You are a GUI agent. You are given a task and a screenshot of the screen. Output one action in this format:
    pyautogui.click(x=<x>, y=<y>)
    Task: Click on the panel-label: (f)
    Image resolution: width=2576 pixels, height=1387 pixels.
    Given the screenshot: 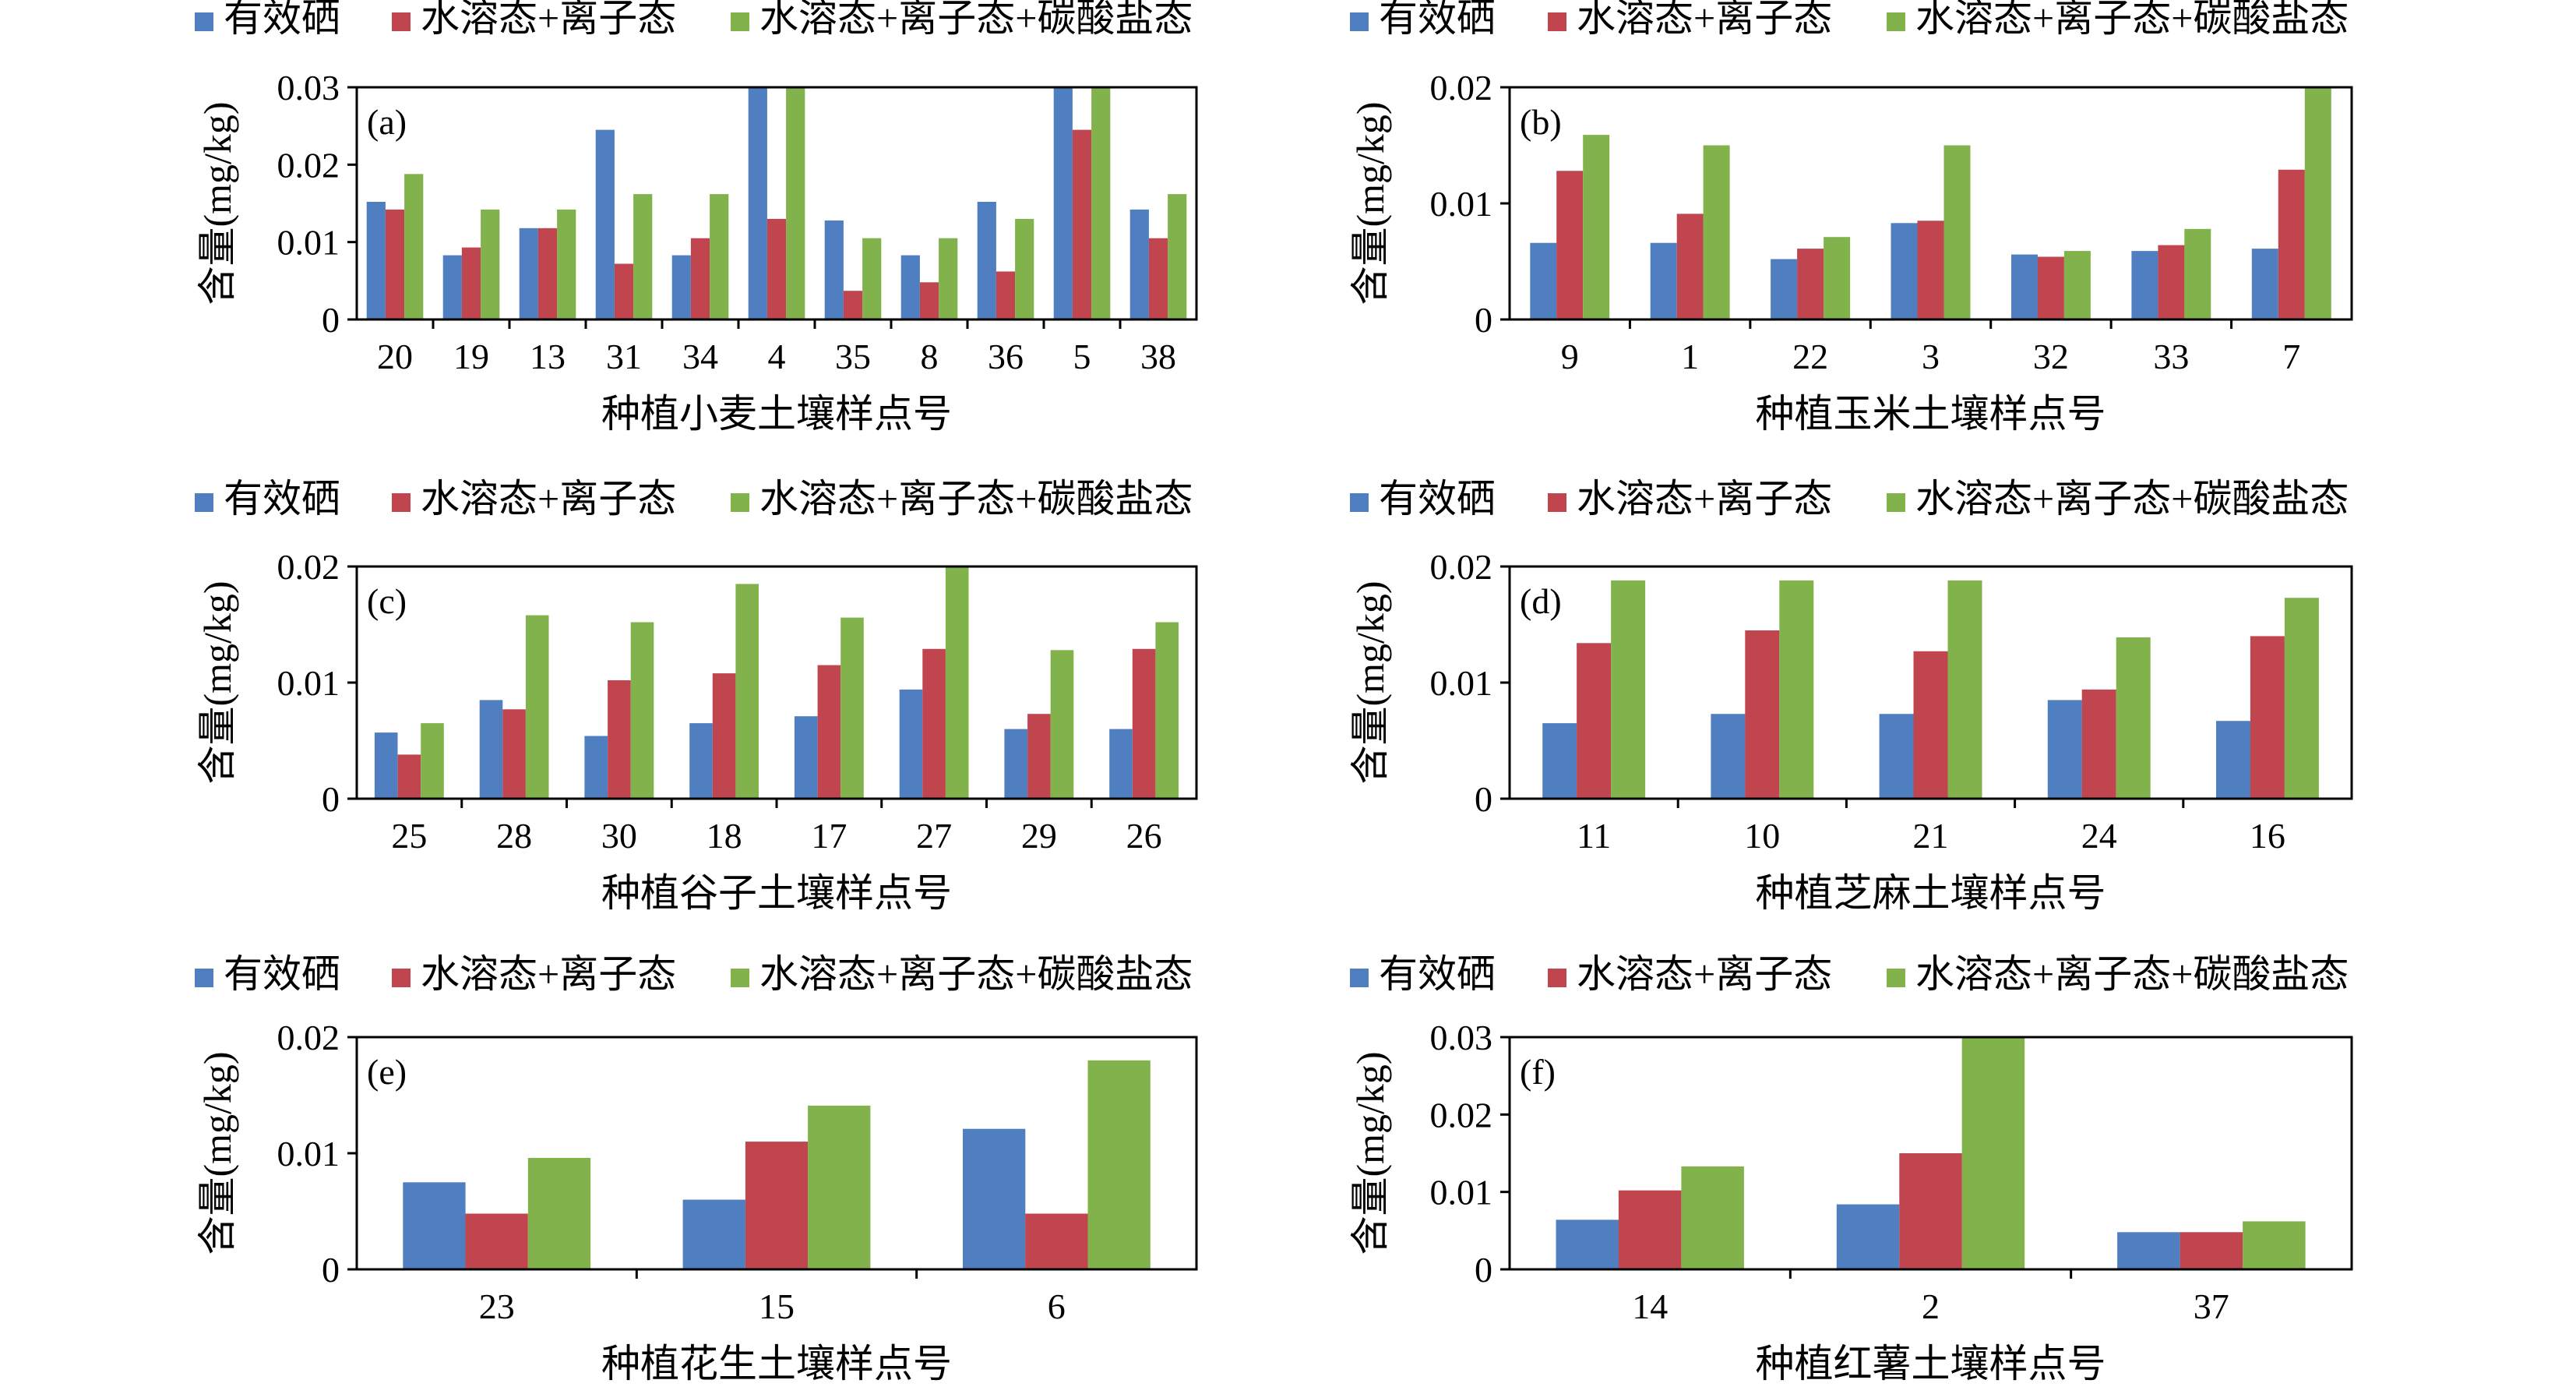 What is the action you would take?
    pyautogui.click(x=1538, y=1072)
    